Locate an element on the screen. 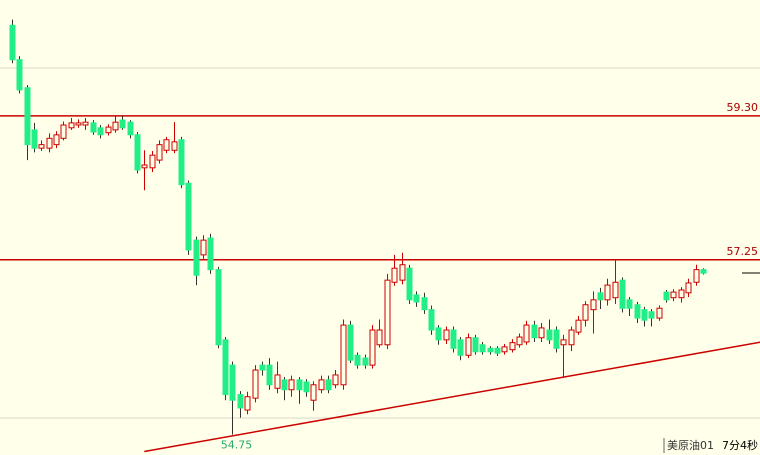  timer-label: 7分4秒 is located at coordinates (740, 445).